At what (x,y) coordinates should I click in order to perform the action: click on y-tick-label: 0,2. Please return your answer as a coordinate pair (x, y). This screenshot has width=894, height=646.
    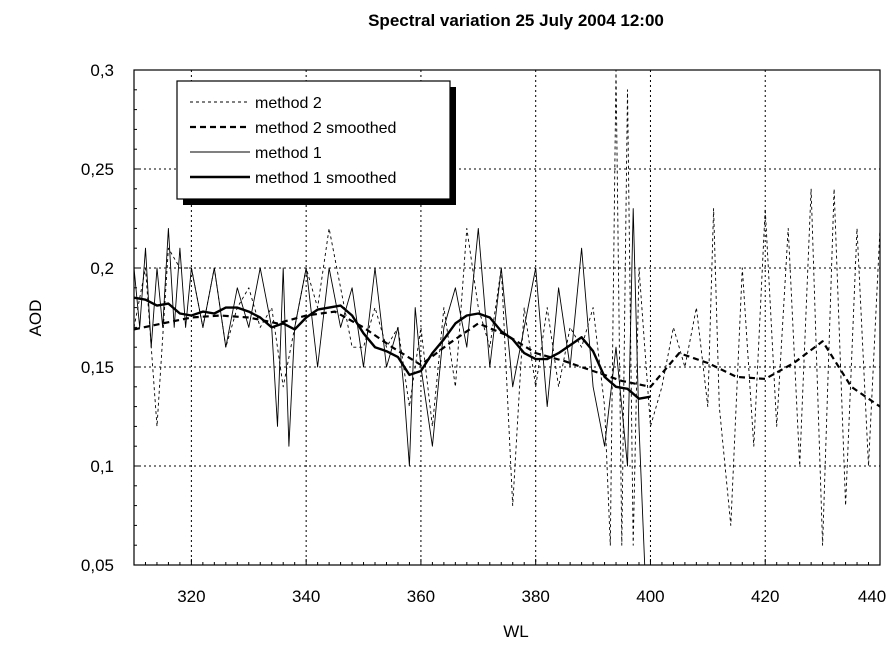
    Looking at the image, I should click on (102, 268).